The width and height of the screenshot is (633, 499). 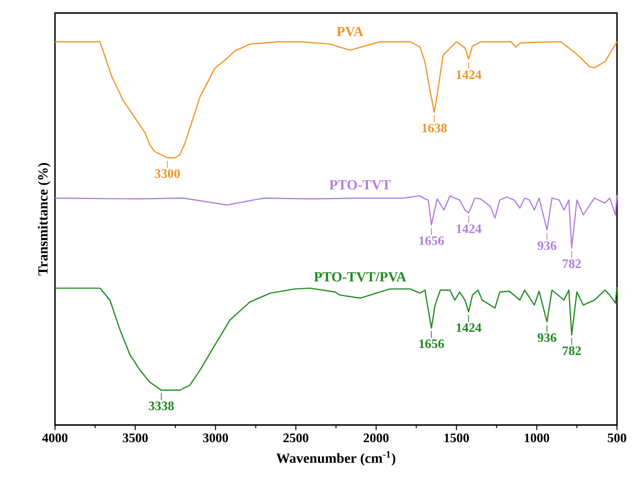 I want to click on x-tick-label: 2500, so click(x=295, y=438).